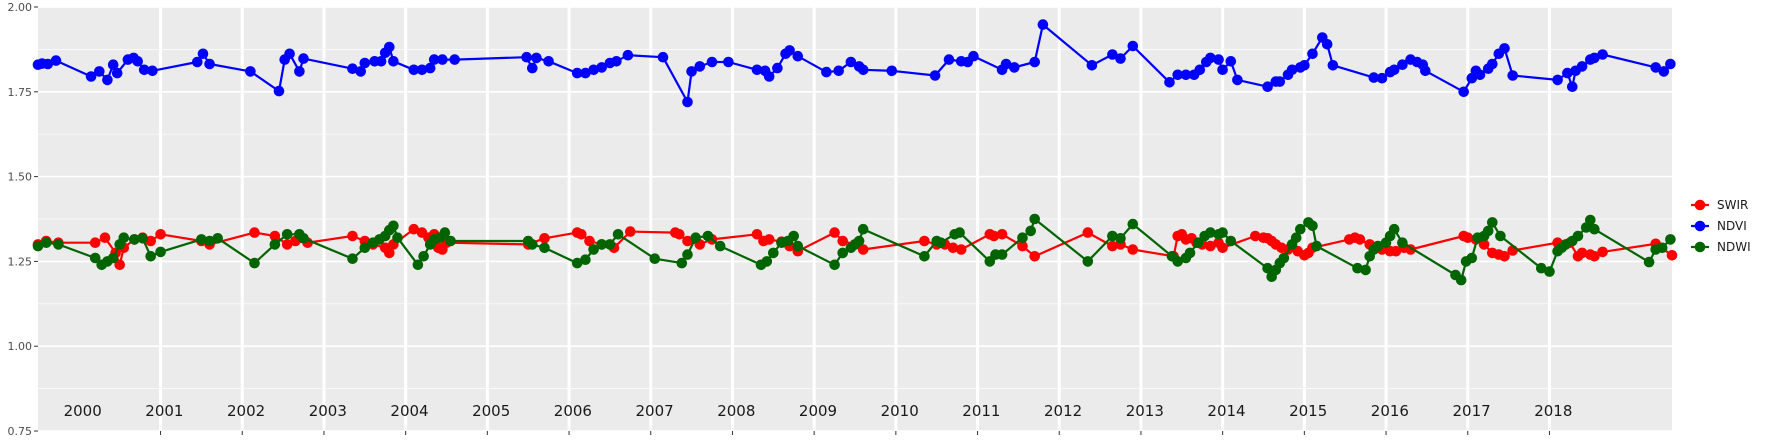 This screenshot has height=442, width=1773. I want to click on y-tick-label: 1.75, so click(20, 92).